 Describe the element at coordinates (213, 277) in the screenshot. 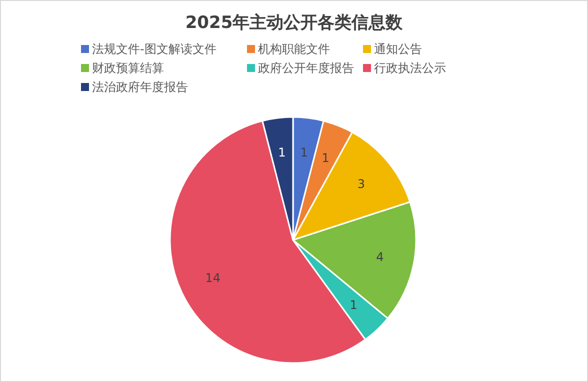

I see `data-label: 14` at that location.